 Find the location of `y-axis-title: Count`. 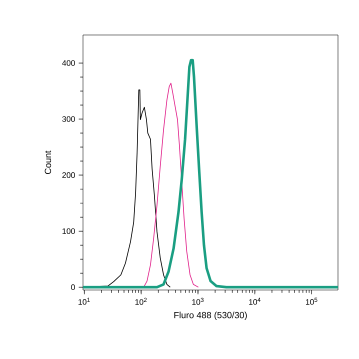

y-axis-title: Count is located at coordinates (48, 162).